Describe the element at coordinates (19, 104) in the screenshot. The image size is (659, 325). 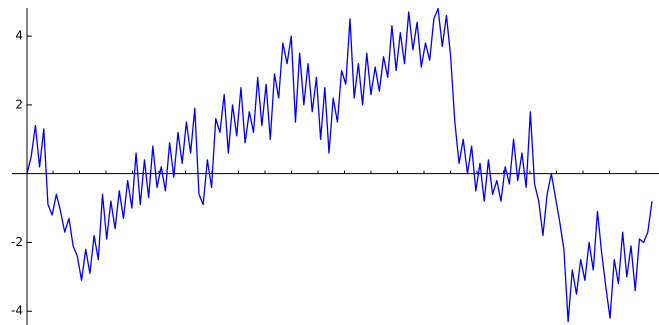
I see `y-tick-label: 2` at that location.